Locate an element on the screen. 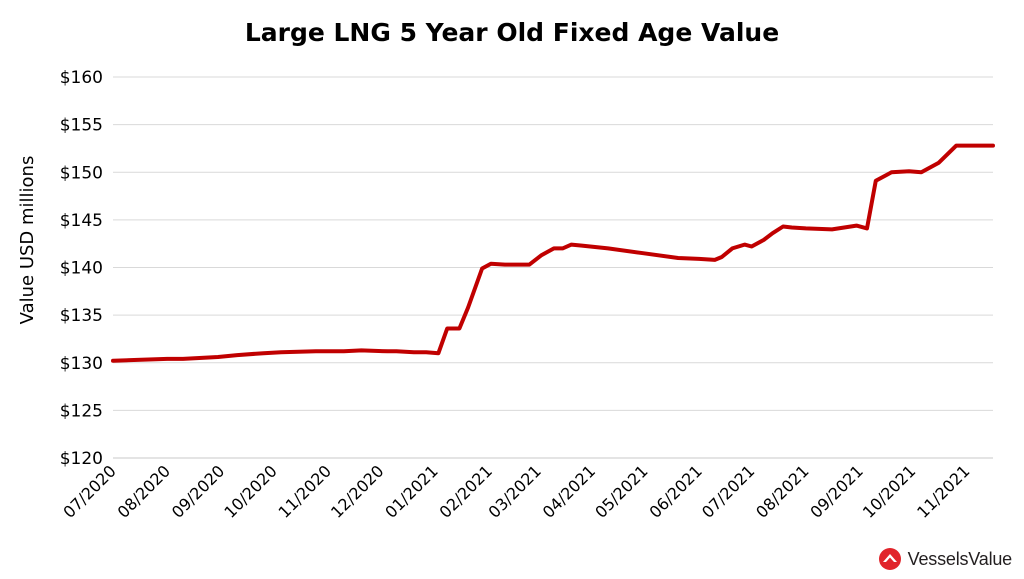 This screenshot has height=579, width=1024. x-tick-label: 10/2020 is located at coordinates (250, 491).